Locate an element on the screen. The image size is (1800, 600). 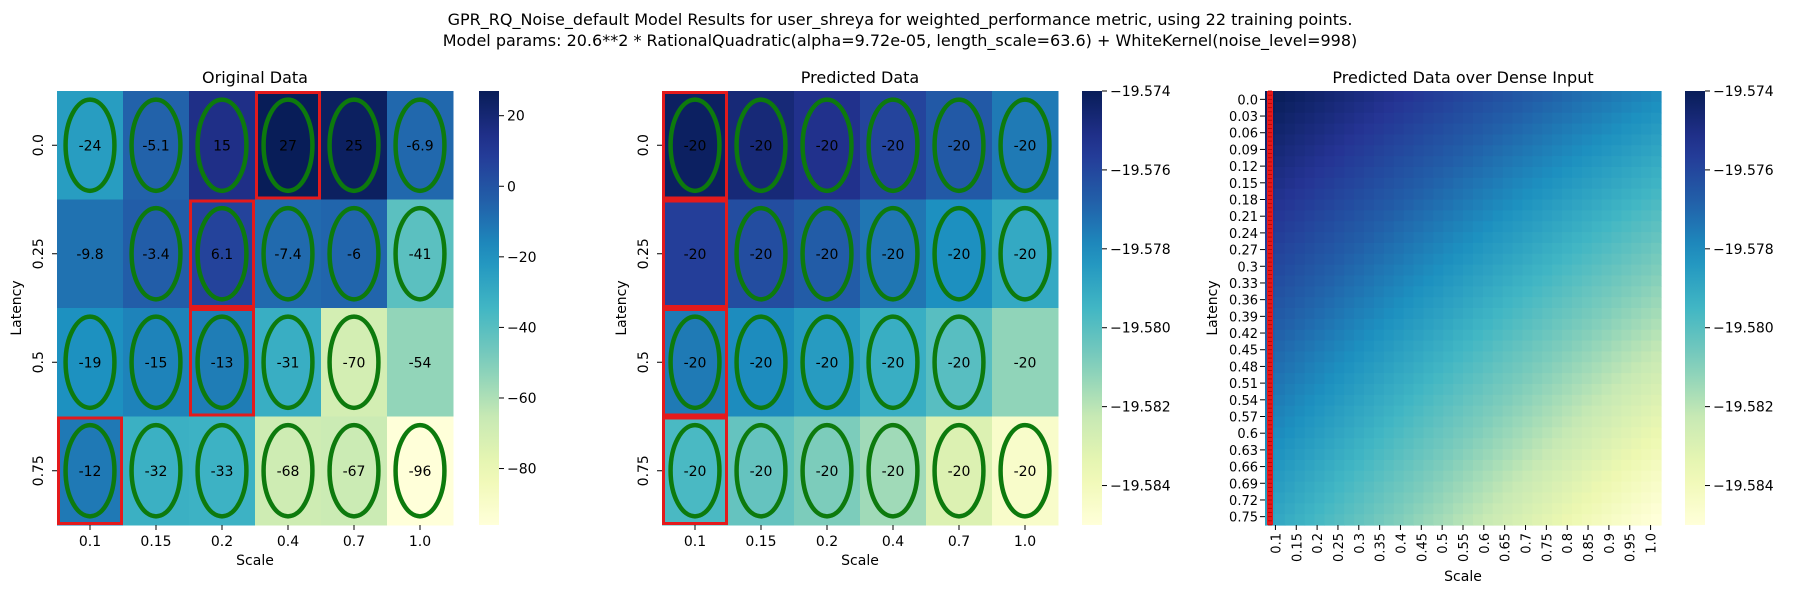
data-label: 6.1 is located at coordinates (222, 255).